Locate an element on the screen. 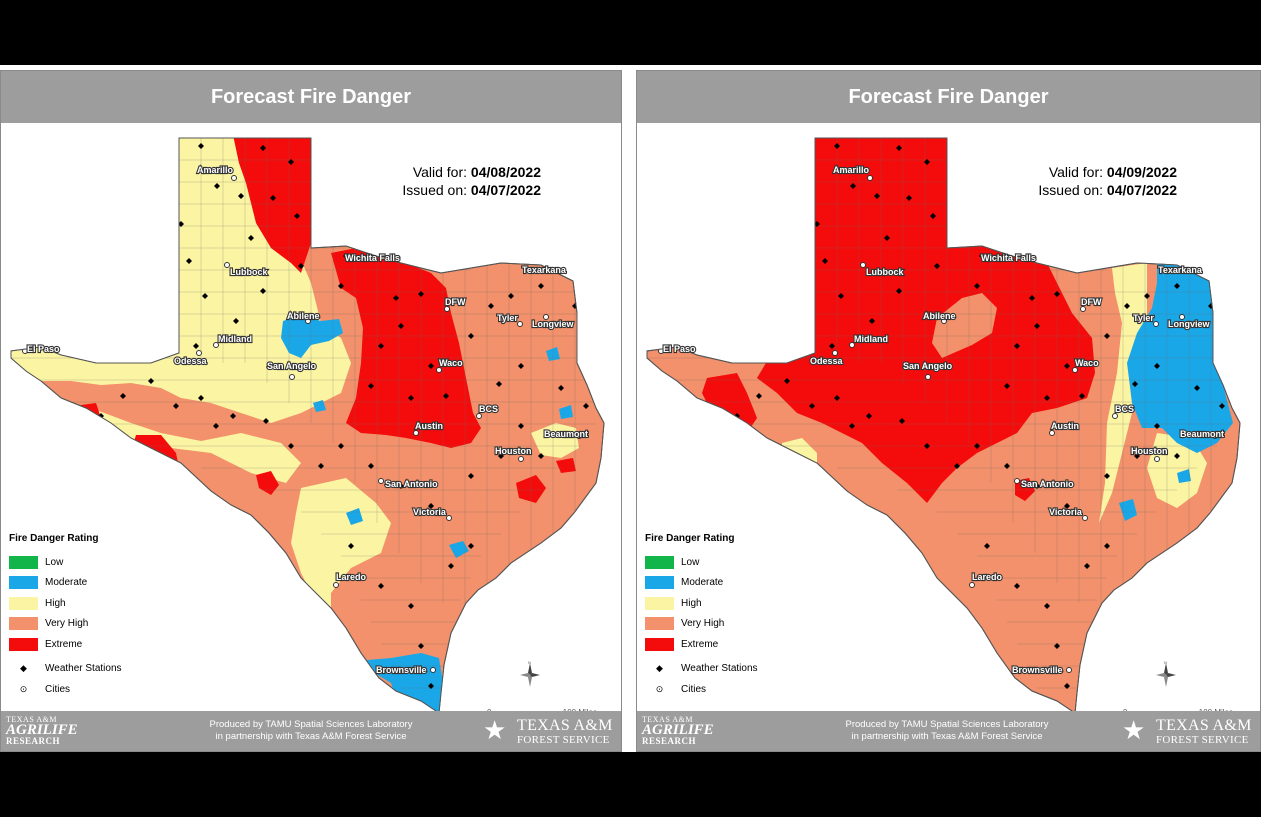  city-label-houston: Houston is located at coordinates (1149, 451).